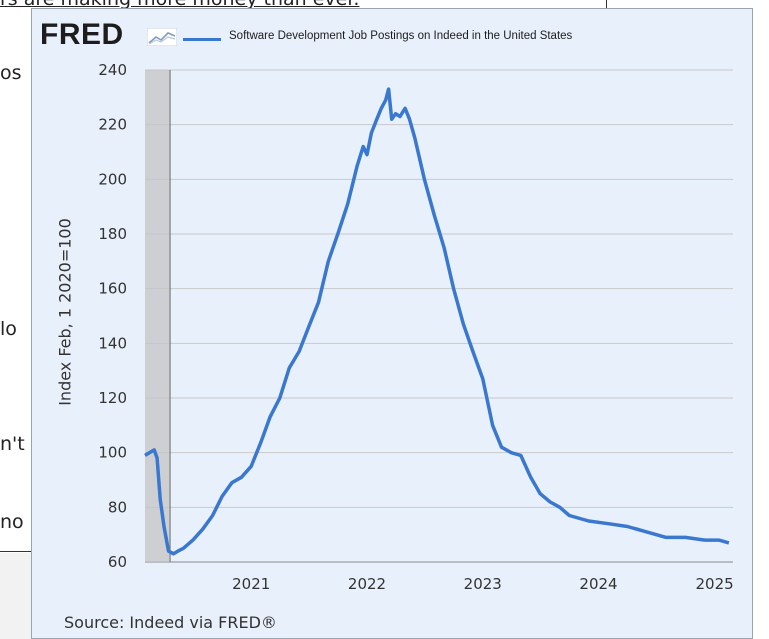 The width and height of the screenshot is (769, 639). Describe the element at coordinates (117, 562) in the screenshot. I see `y-tick-label: 60` at that location.